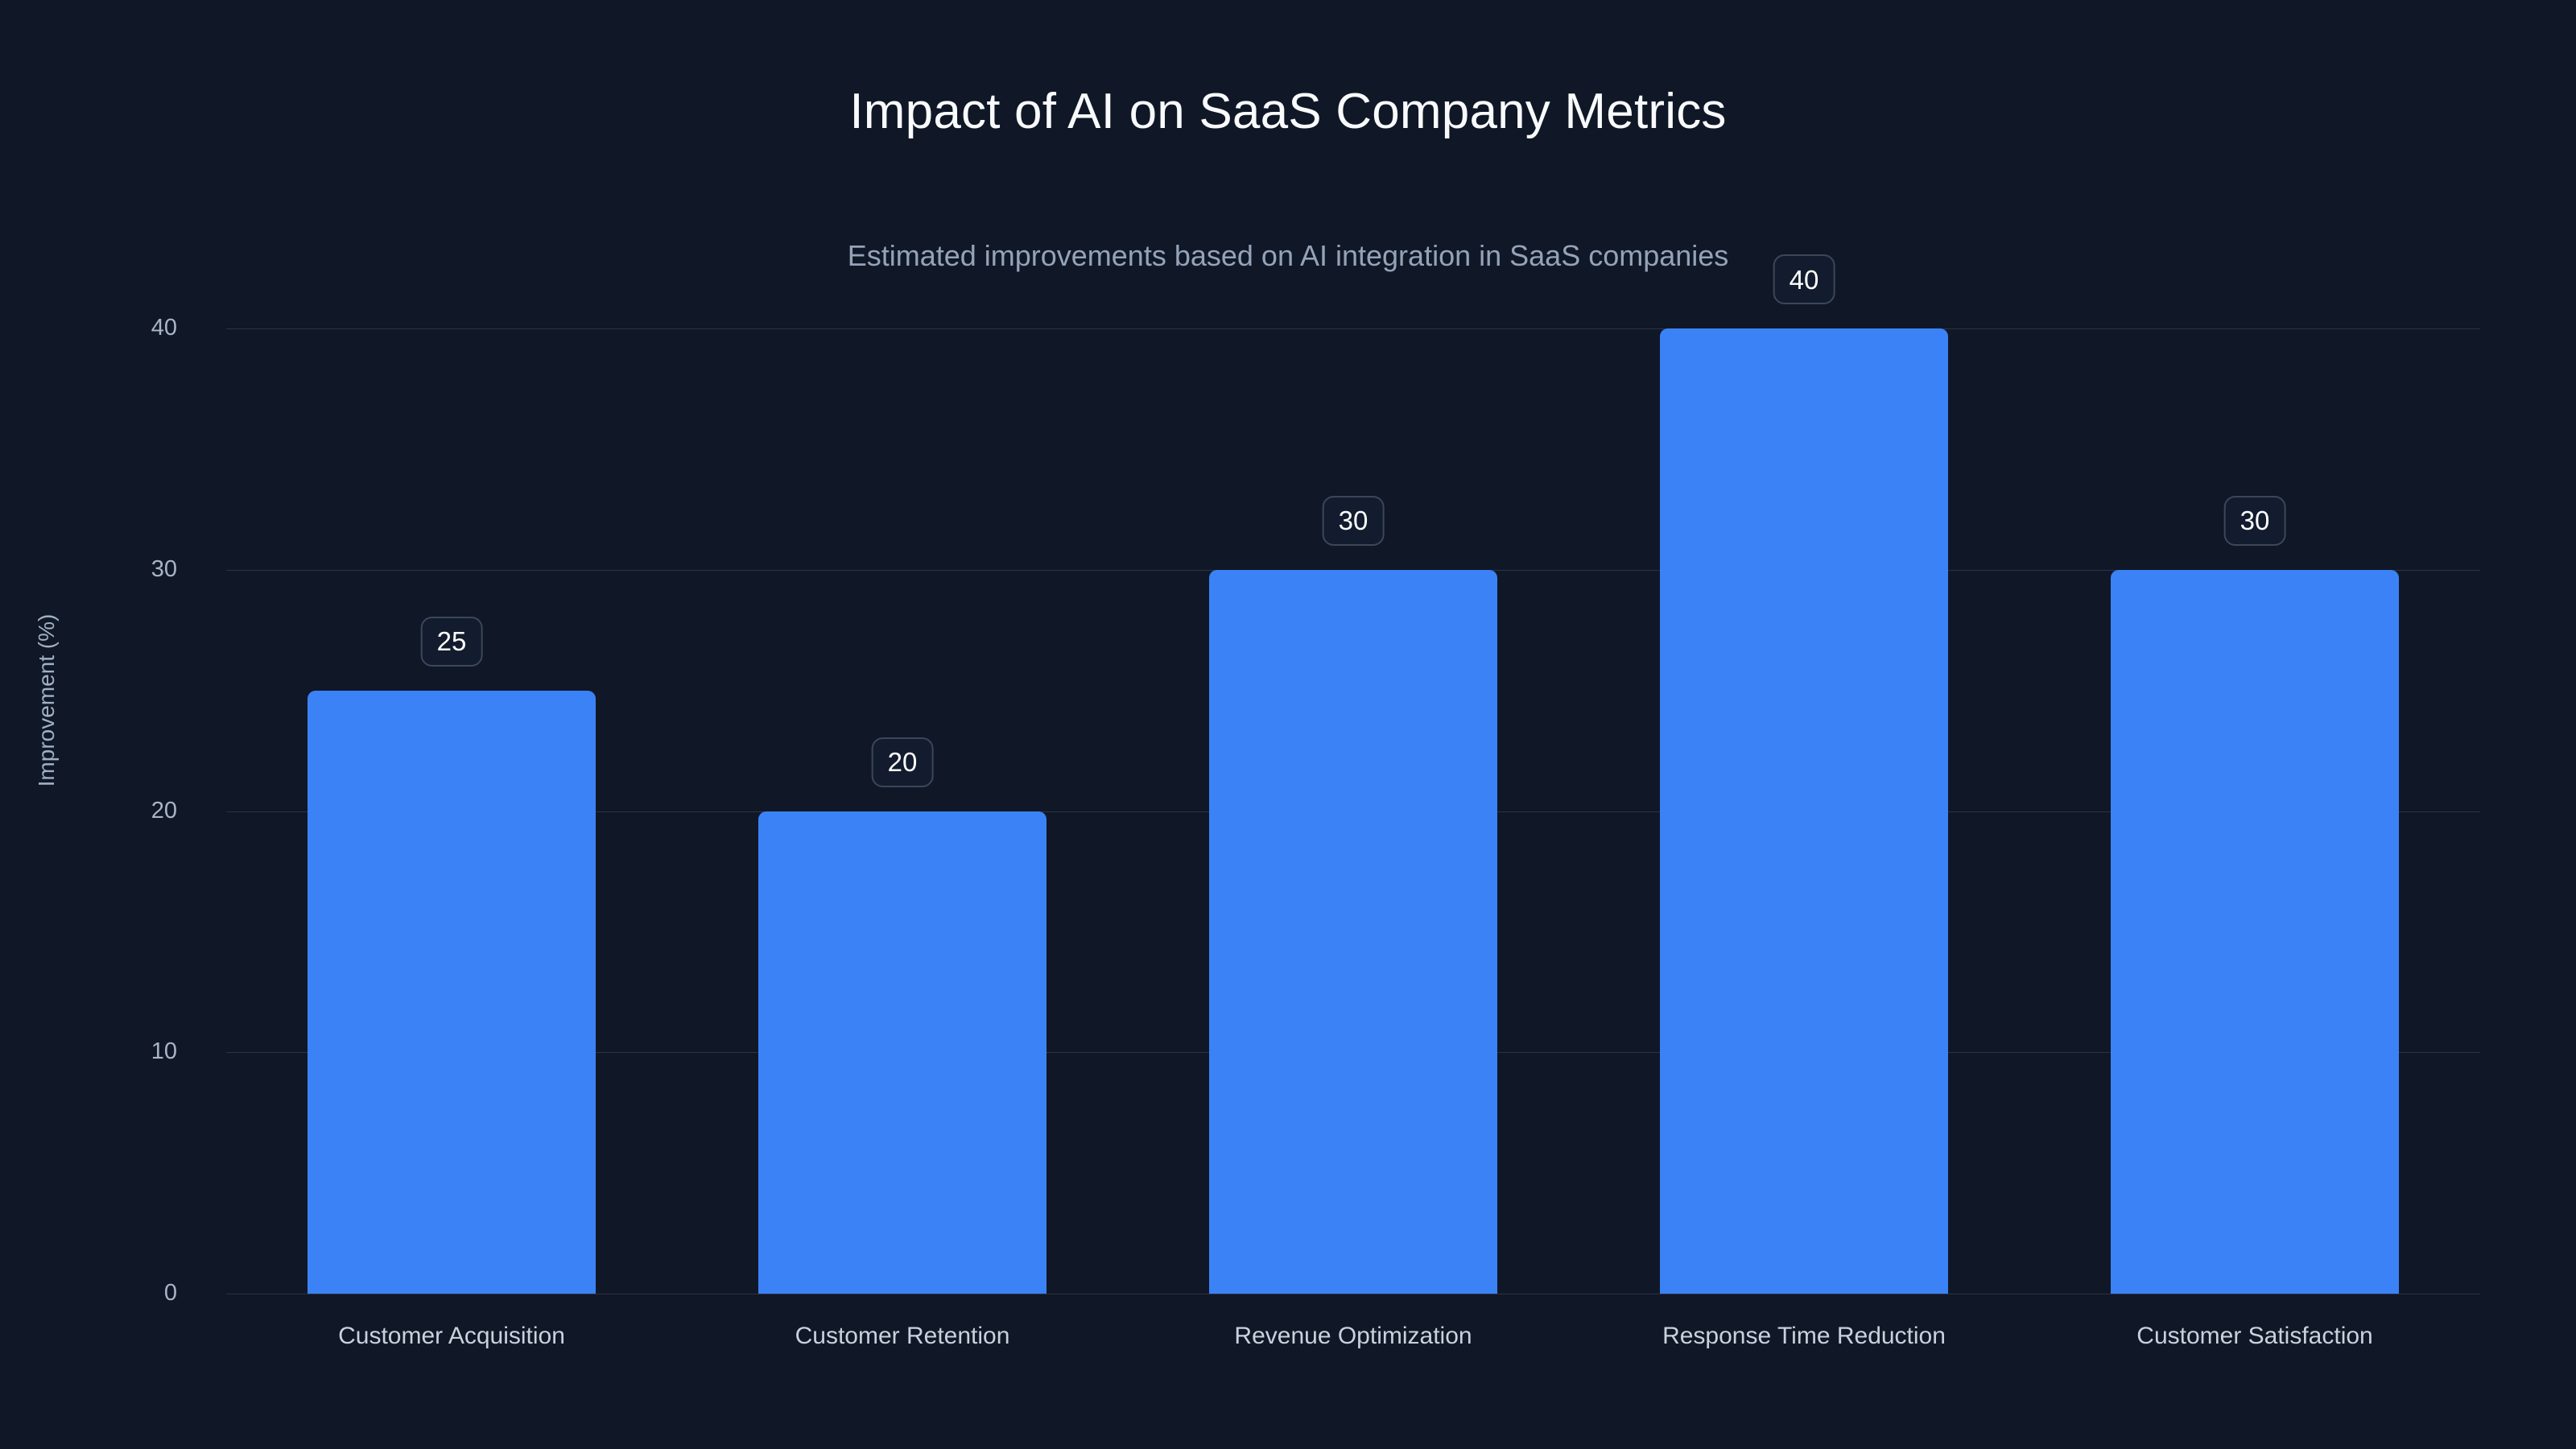 The width and height of the screenshot is (2576, 1449). What do you see at coordinates (1288, 111) in the screenshot?
I see `chart-title: Impact of AI on SaaS Company Metrics` at bounding box center [1288, 111].